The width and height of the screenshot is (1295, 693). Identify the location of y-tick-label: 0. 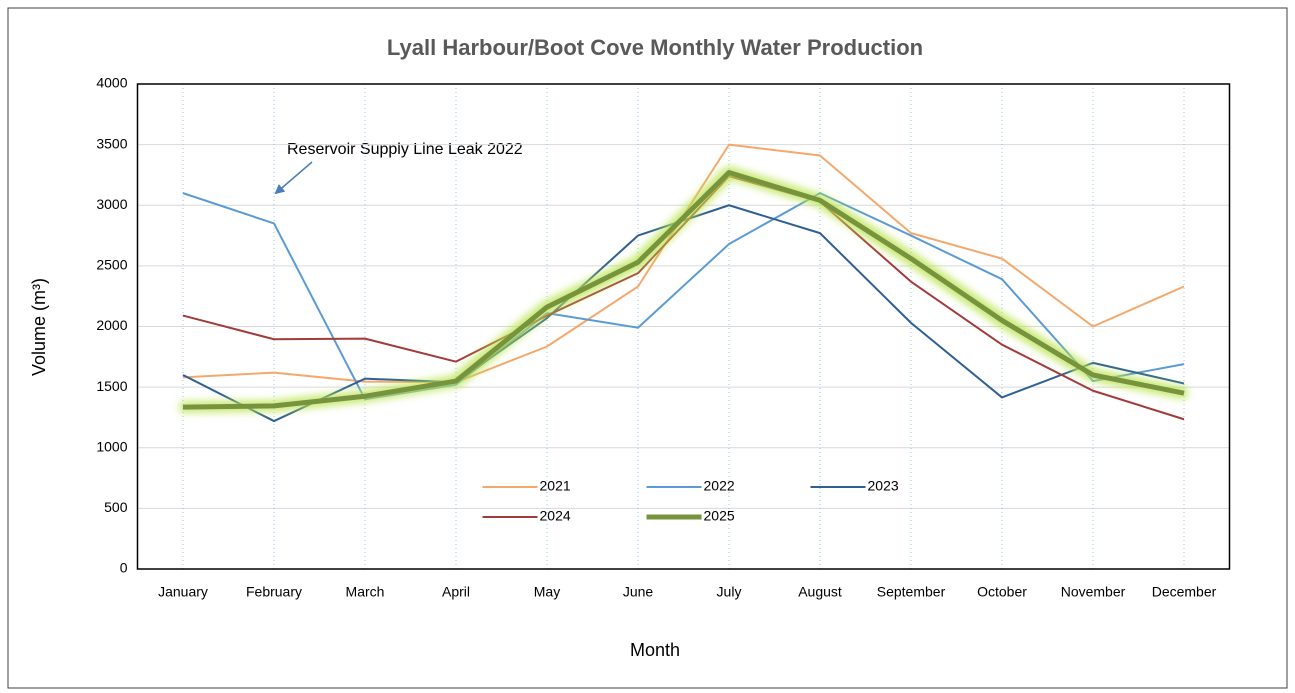
(124, 568).